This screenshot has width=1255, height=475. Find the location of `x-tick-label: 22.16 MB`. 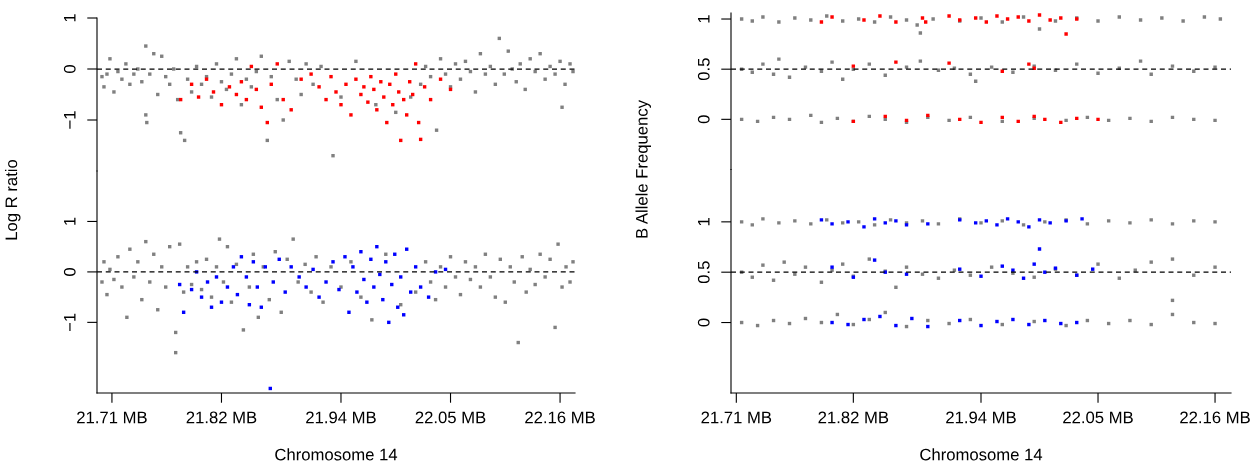

x-tick-label: 22.16 MB is located at coordinates (560, 417).